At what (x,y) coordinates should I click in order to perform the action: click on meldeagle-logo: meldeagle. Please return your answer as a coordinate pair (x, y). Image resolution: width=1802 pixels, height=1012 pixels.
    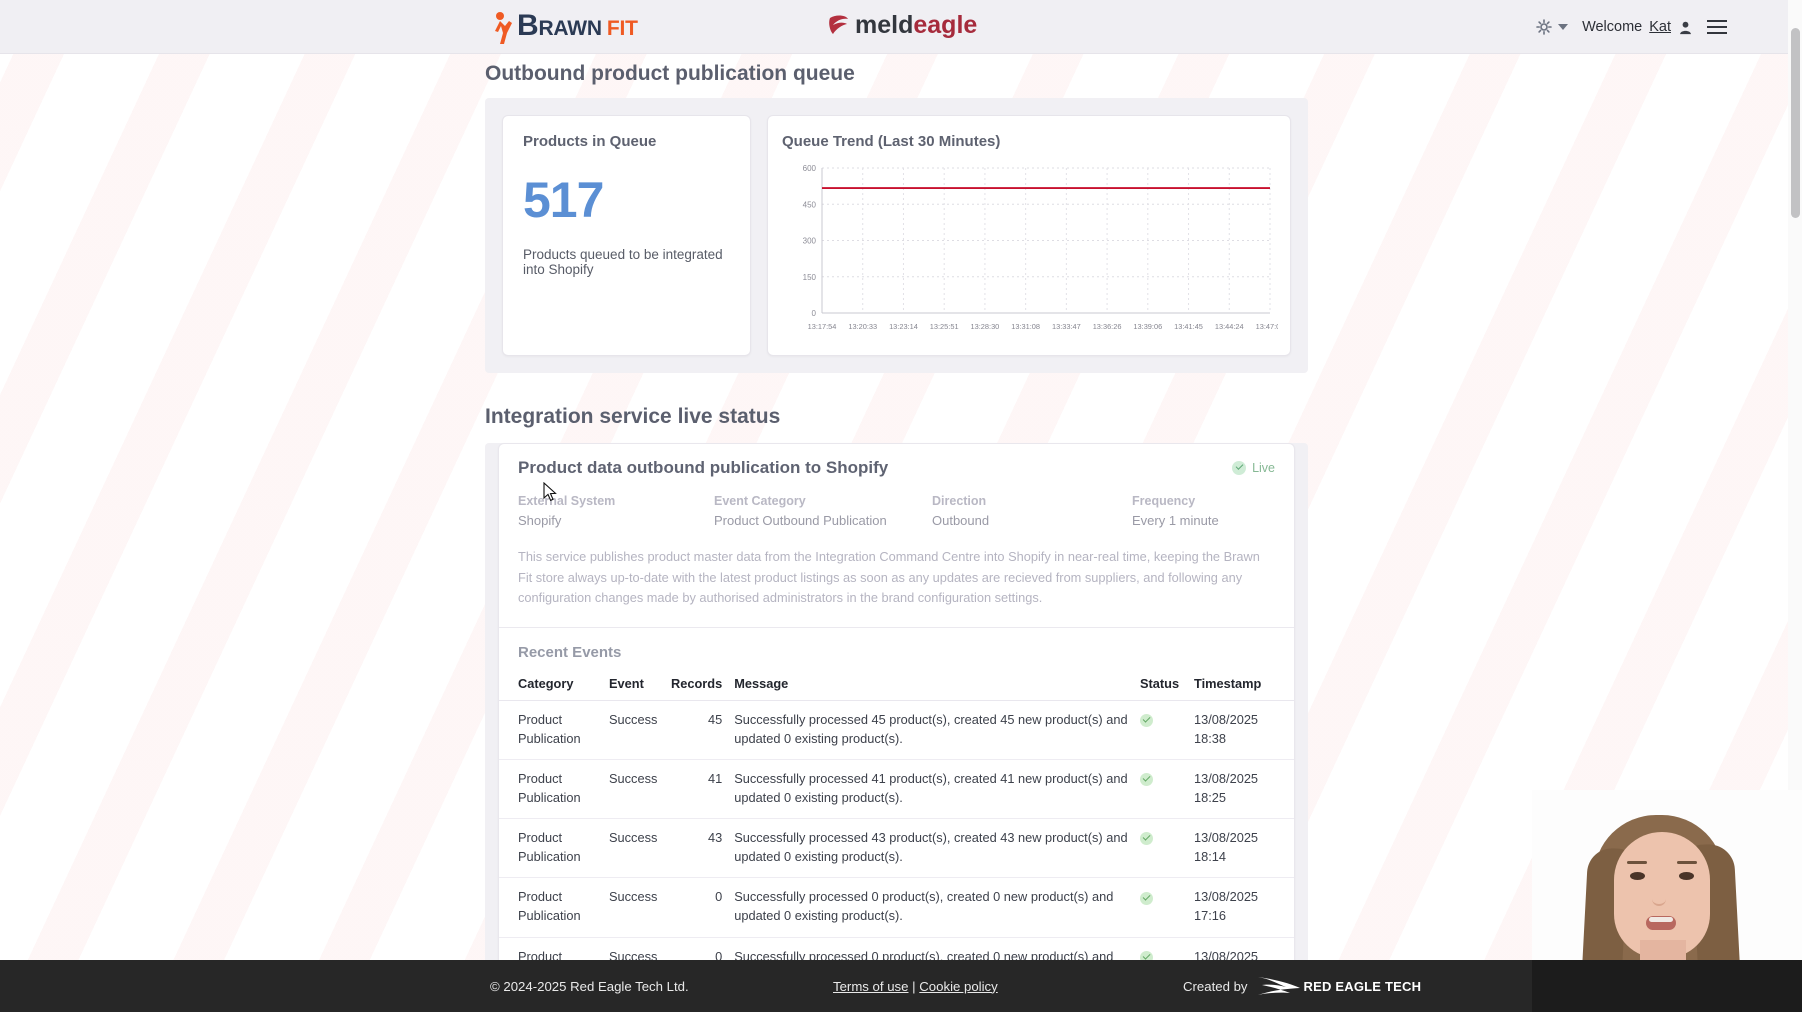
    Looking at the image, I should click on (901, 25).